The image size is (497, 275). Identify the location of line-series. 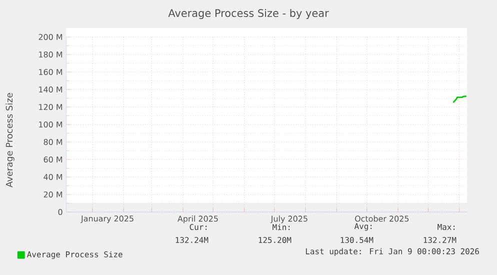
(460, 100).